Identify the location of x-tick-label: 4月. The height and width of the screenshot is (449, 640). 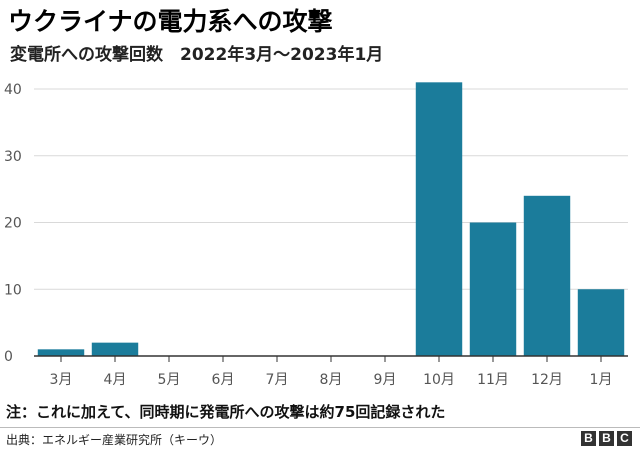
(115, 380).